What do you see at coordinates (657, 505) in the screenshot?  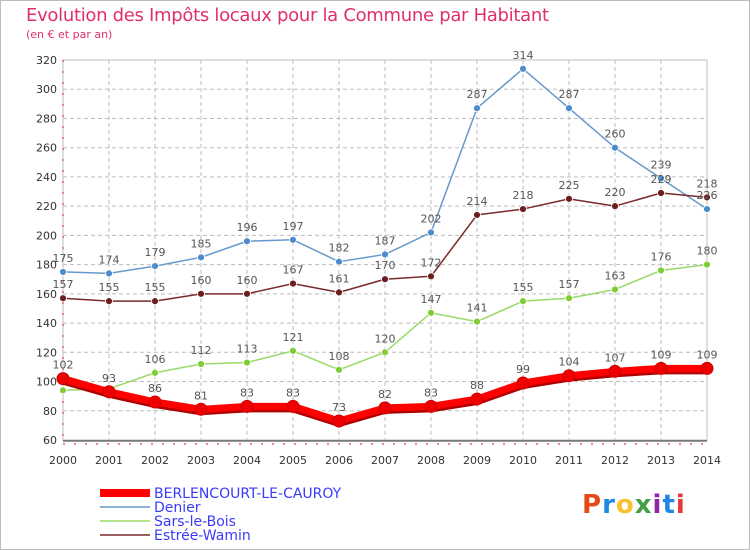 I see `logo-letter: i` at bounding box center [657, 505].